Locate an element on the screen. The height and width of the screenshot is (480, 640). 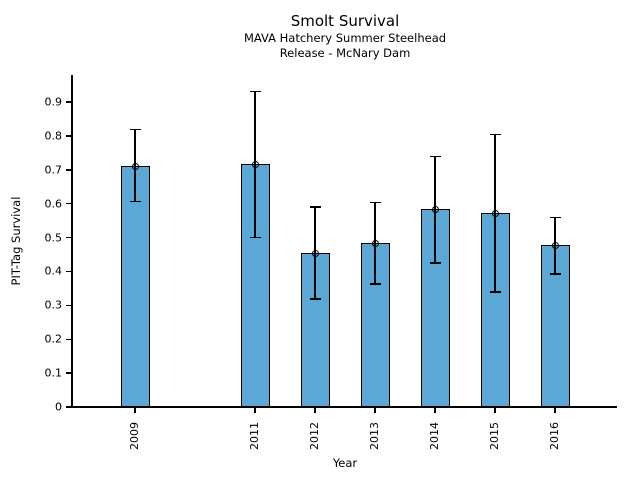
x-tick-label: 2009 is located at coordinates (135, 436).